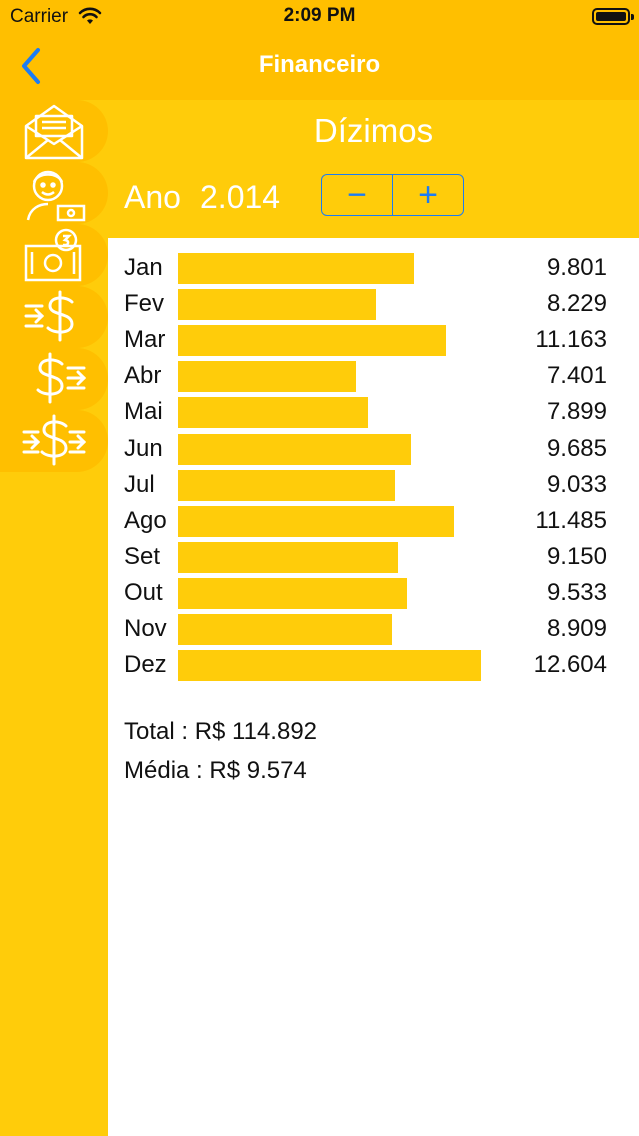 Image resolution: width=639 pixels, height=1136 pixels. What do you see at coordinates (570, 665) in the screenshot?
I see `value-label: 12.604` at bounding box center [570, 665].